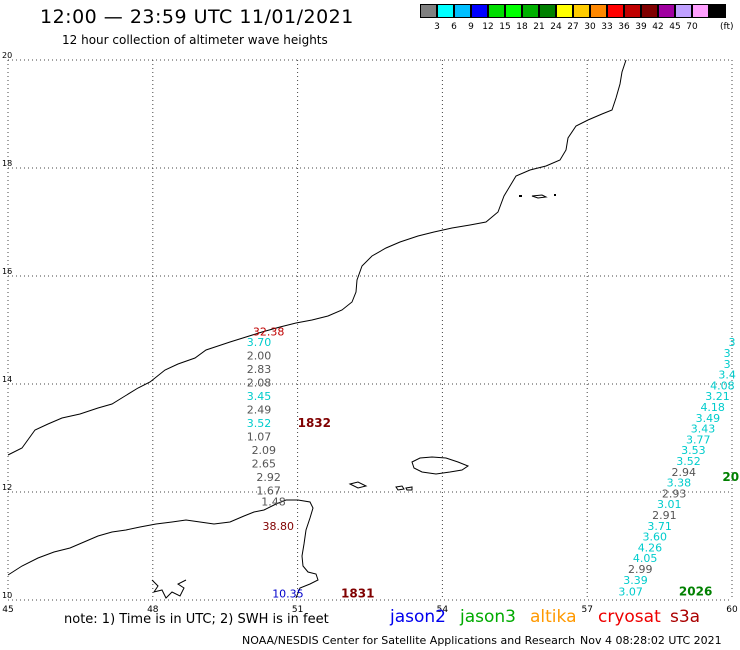 The width and height of the screenshot is (740, 650). What do you see at coordinates (664, 515) in the screenshot?
I see `wave-height-value: 2.91` at bounding box center [664, 515].